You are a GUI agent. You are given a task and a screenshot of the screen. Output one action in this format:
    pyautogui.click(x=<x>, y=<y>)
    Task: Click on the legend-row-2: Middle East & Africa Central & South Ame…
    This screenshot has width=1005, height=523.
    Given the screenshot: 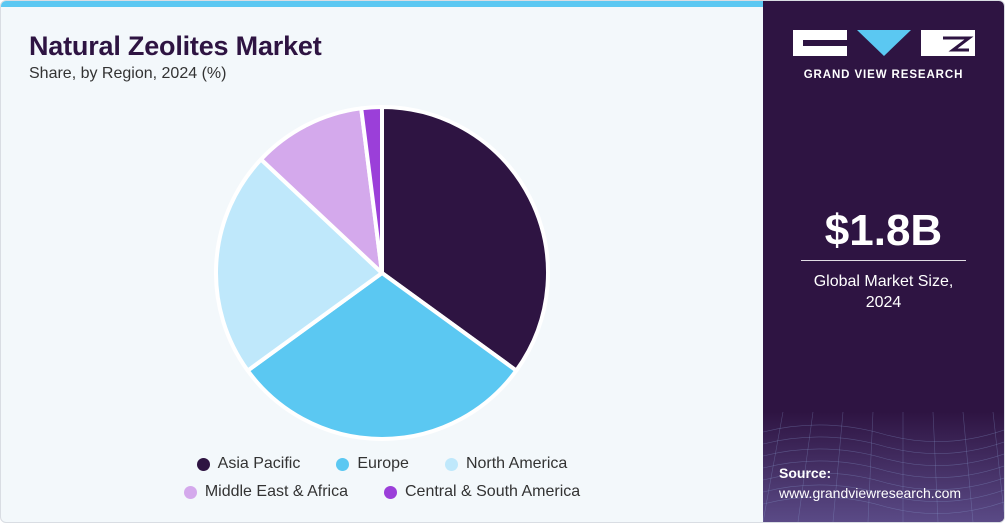 What is the action you would take?
    pyautogui.click(x=382, y=492)
    